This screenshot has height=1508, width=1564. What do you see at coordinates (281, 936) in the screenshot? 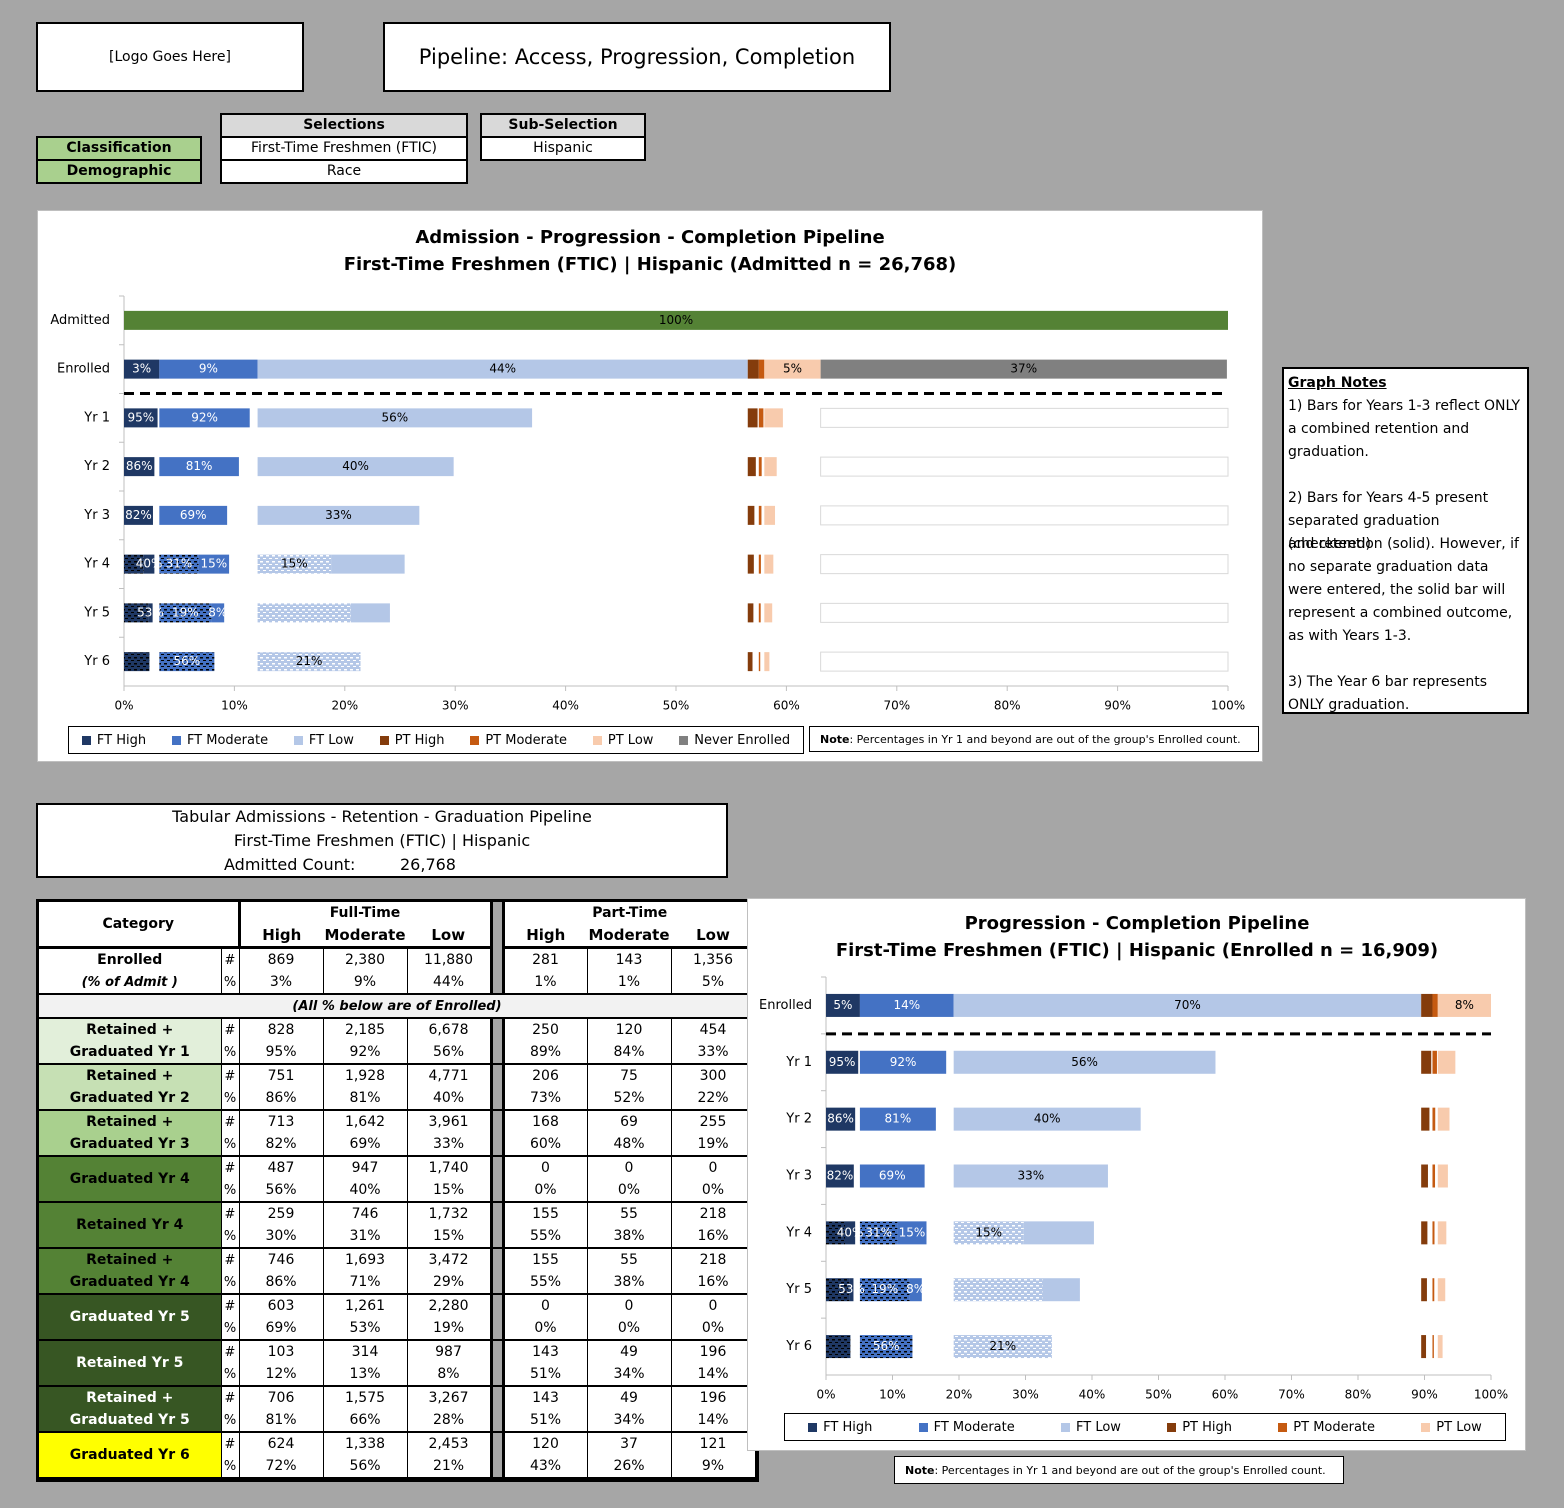
I see `ft-subheader: High` at bounding box center [281, 936].